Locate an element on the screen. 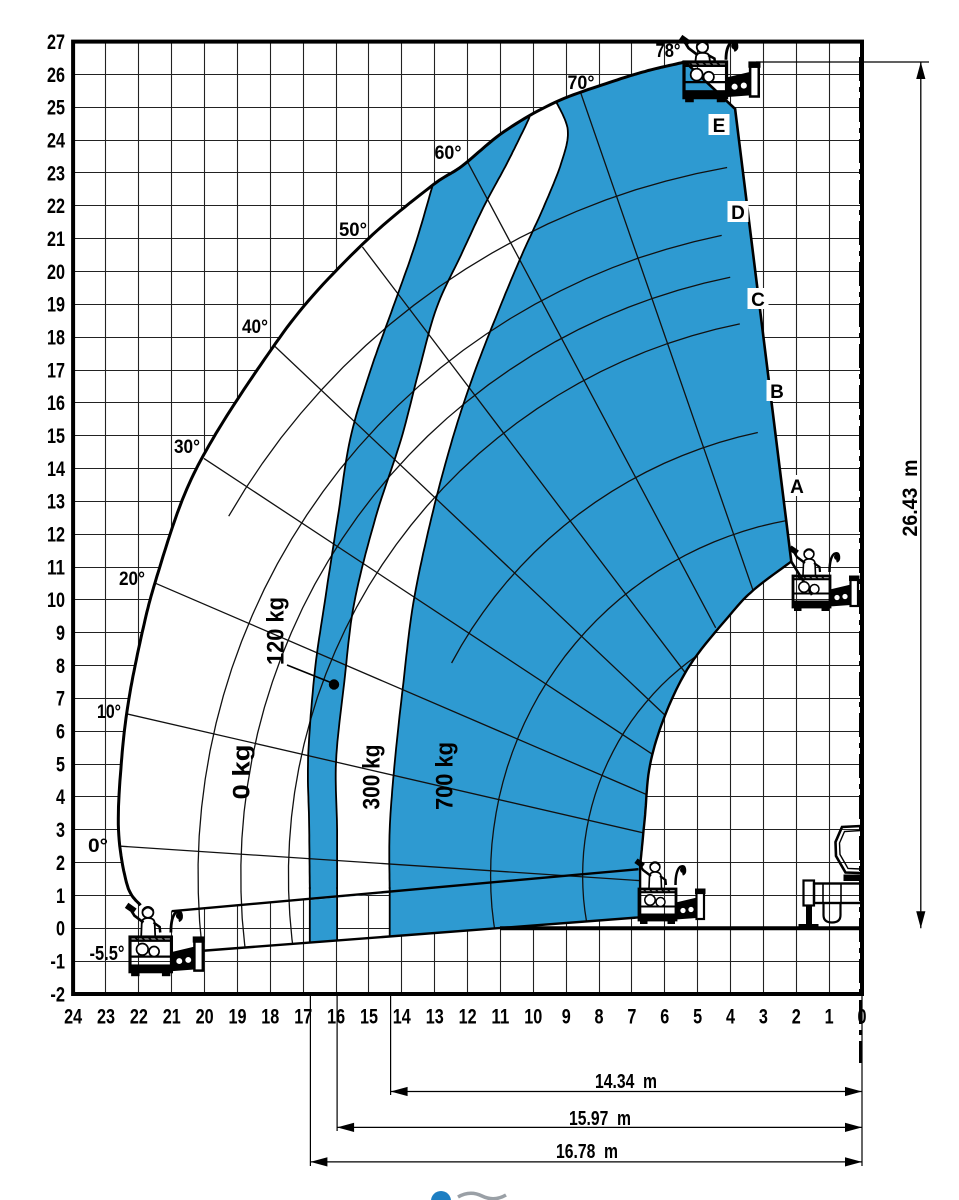 Image resolution: width=959 pixels, height=1200 pixels. svg-text: 26.43 m is located at coordinates (910, 498).